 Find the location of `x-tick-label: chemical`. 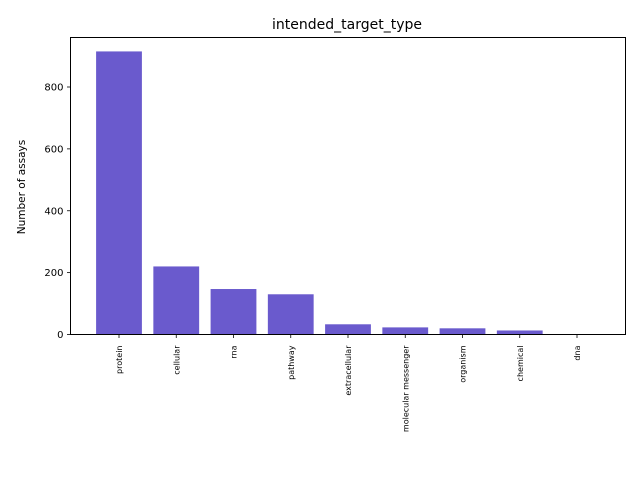

x-tick-label: chemical is located at coordinates (520, 364).